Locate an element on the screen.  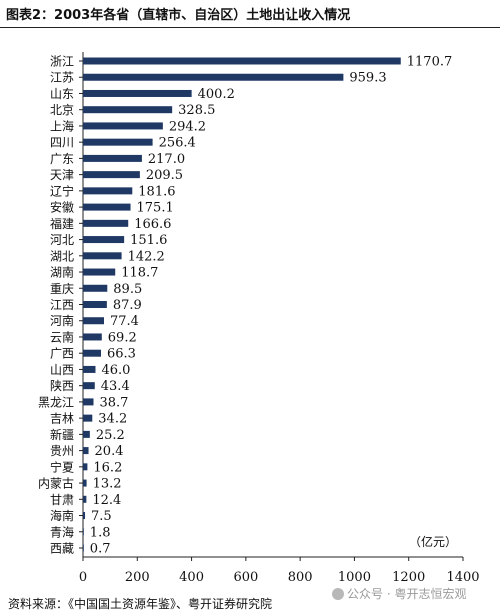
x-tick-label: 0 is located at coordinates (83, 577).